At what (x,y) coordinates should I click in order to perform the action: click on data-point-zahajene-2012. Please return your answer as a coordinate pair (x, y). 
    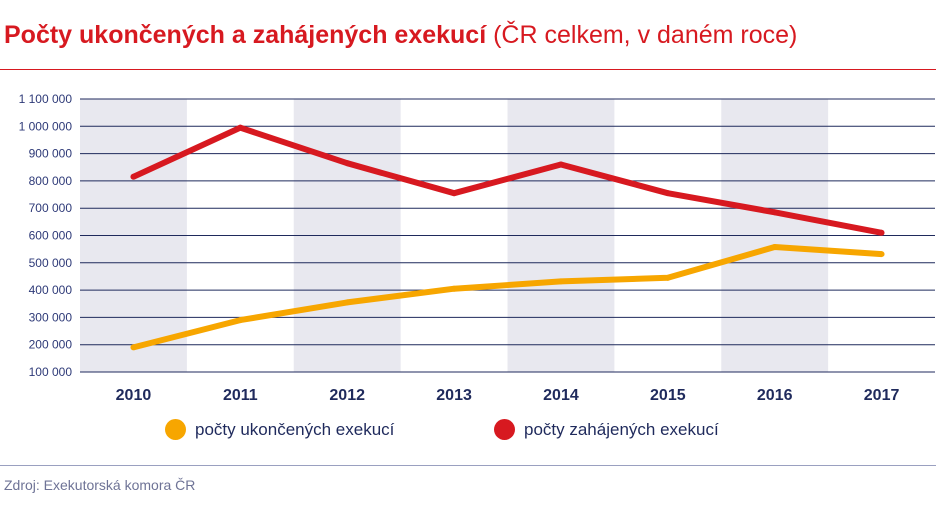
    Looking at the image, I should click on (347, 163).